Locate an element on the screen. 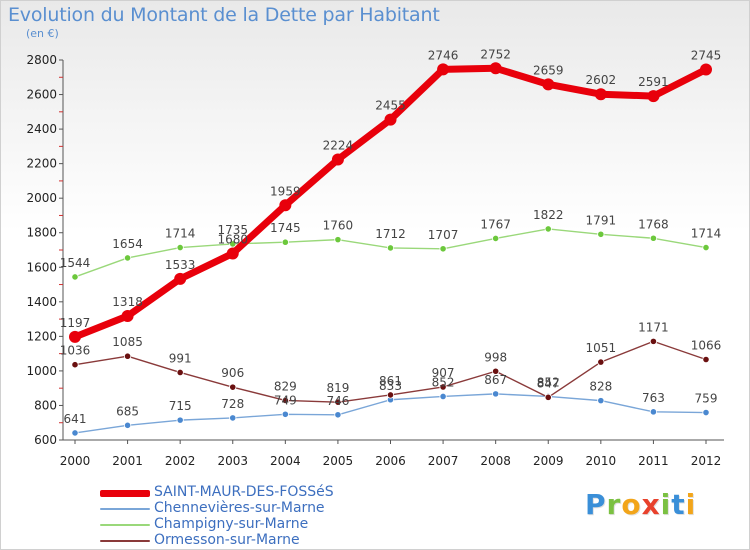 This screenshot has width=750, height=550. x-tick-label: 2009 is located at coordinates (548, 461).